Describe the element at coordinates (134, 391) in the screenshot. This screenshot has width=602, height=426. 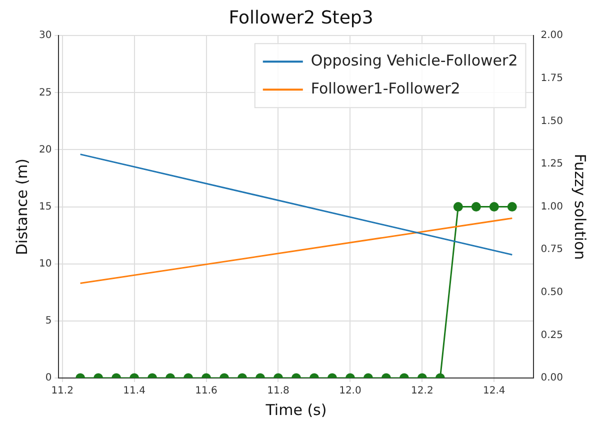
I see `x-tick-label: 11.4` at that location.